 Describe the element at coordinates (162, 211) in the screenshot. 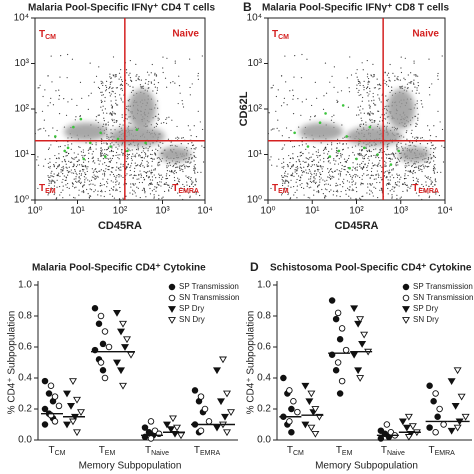

I see `x-tick-label: 10³` at that location.